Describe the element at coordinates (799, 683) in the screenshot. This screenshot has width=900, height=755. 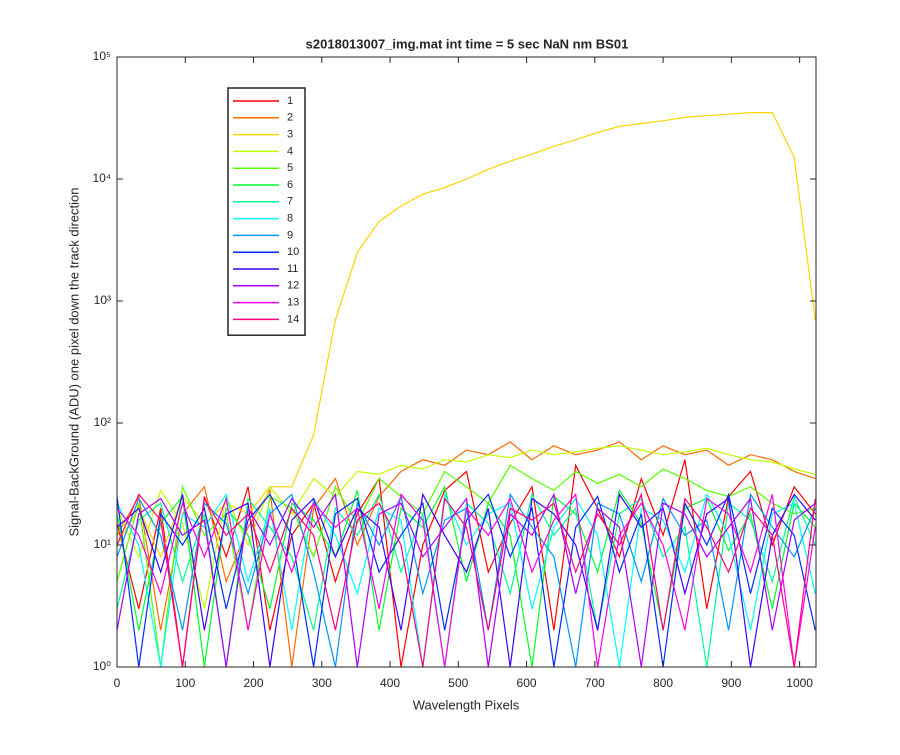
I see `x-tick-label: 1000` at that location.